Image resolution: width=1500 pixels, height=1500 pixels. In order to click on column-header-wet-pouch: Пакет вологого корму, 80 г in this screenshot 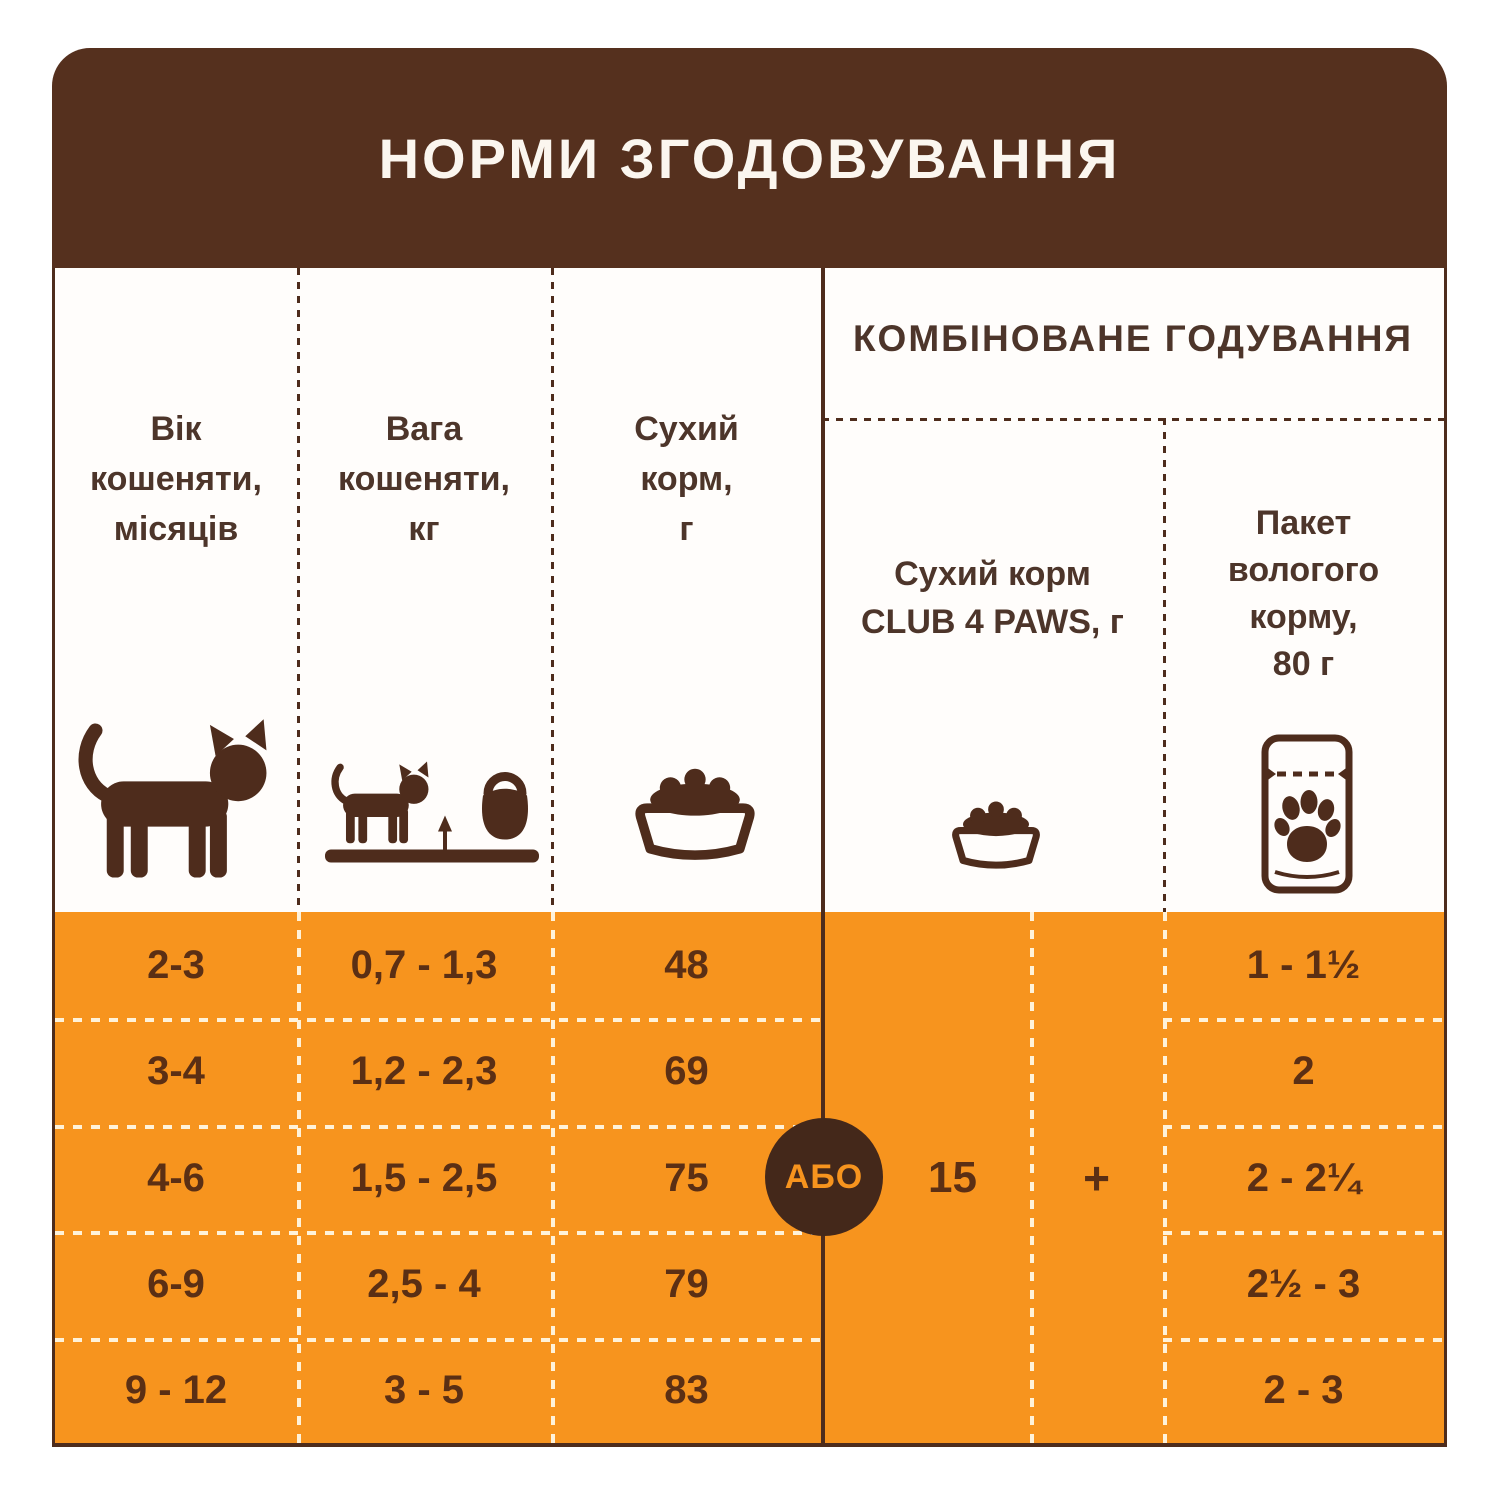, I will do `click(1303, 594)`.